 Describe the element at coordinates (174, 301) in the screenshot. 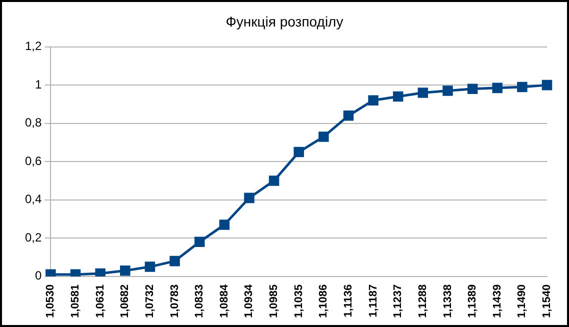

I see `x-tick-label: 1,0783` at that location.